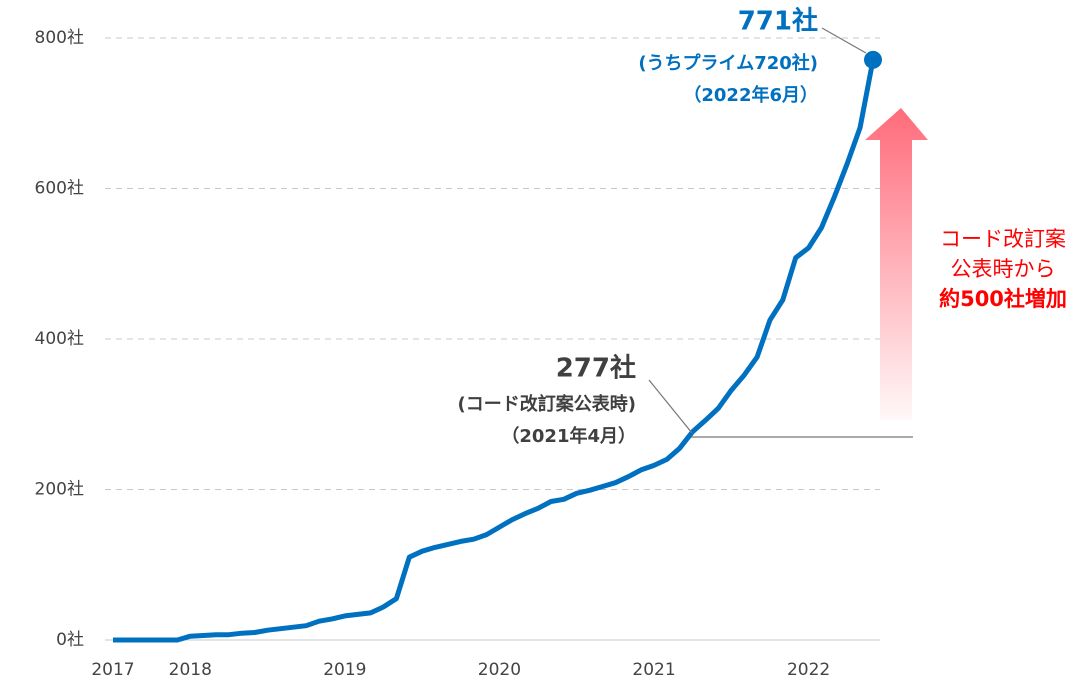  What do you see at coordinates (653, 670) in the screenshot?
I see `x-tick-label: 2021` at bounding box center [653, 670].